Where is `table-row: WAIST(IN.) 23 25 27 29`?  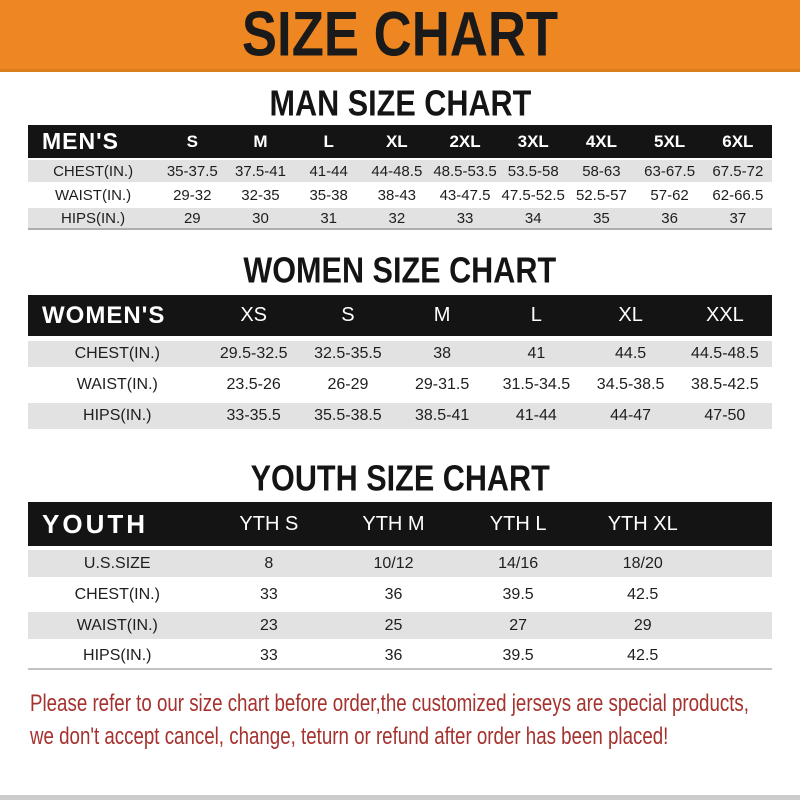 table-row: WAIST(IN.) 23 25 27 29 is located at coordinates (400, 625).